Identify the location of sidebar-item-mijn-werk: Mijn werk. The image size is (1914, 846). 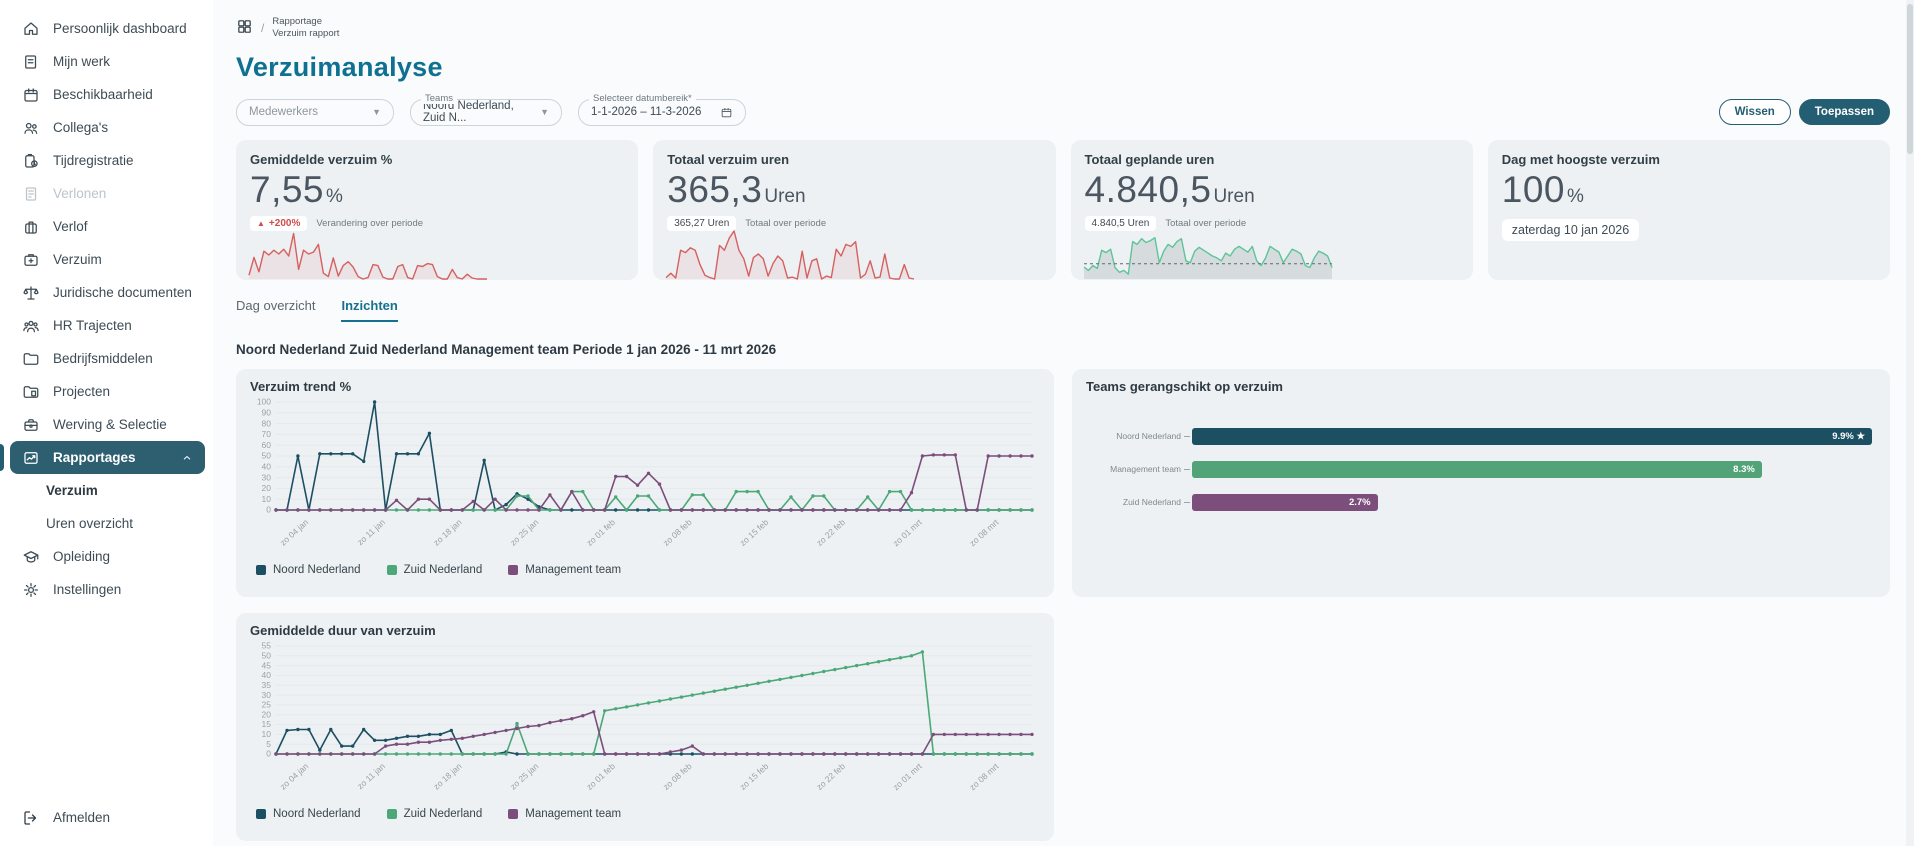
(106, 61).